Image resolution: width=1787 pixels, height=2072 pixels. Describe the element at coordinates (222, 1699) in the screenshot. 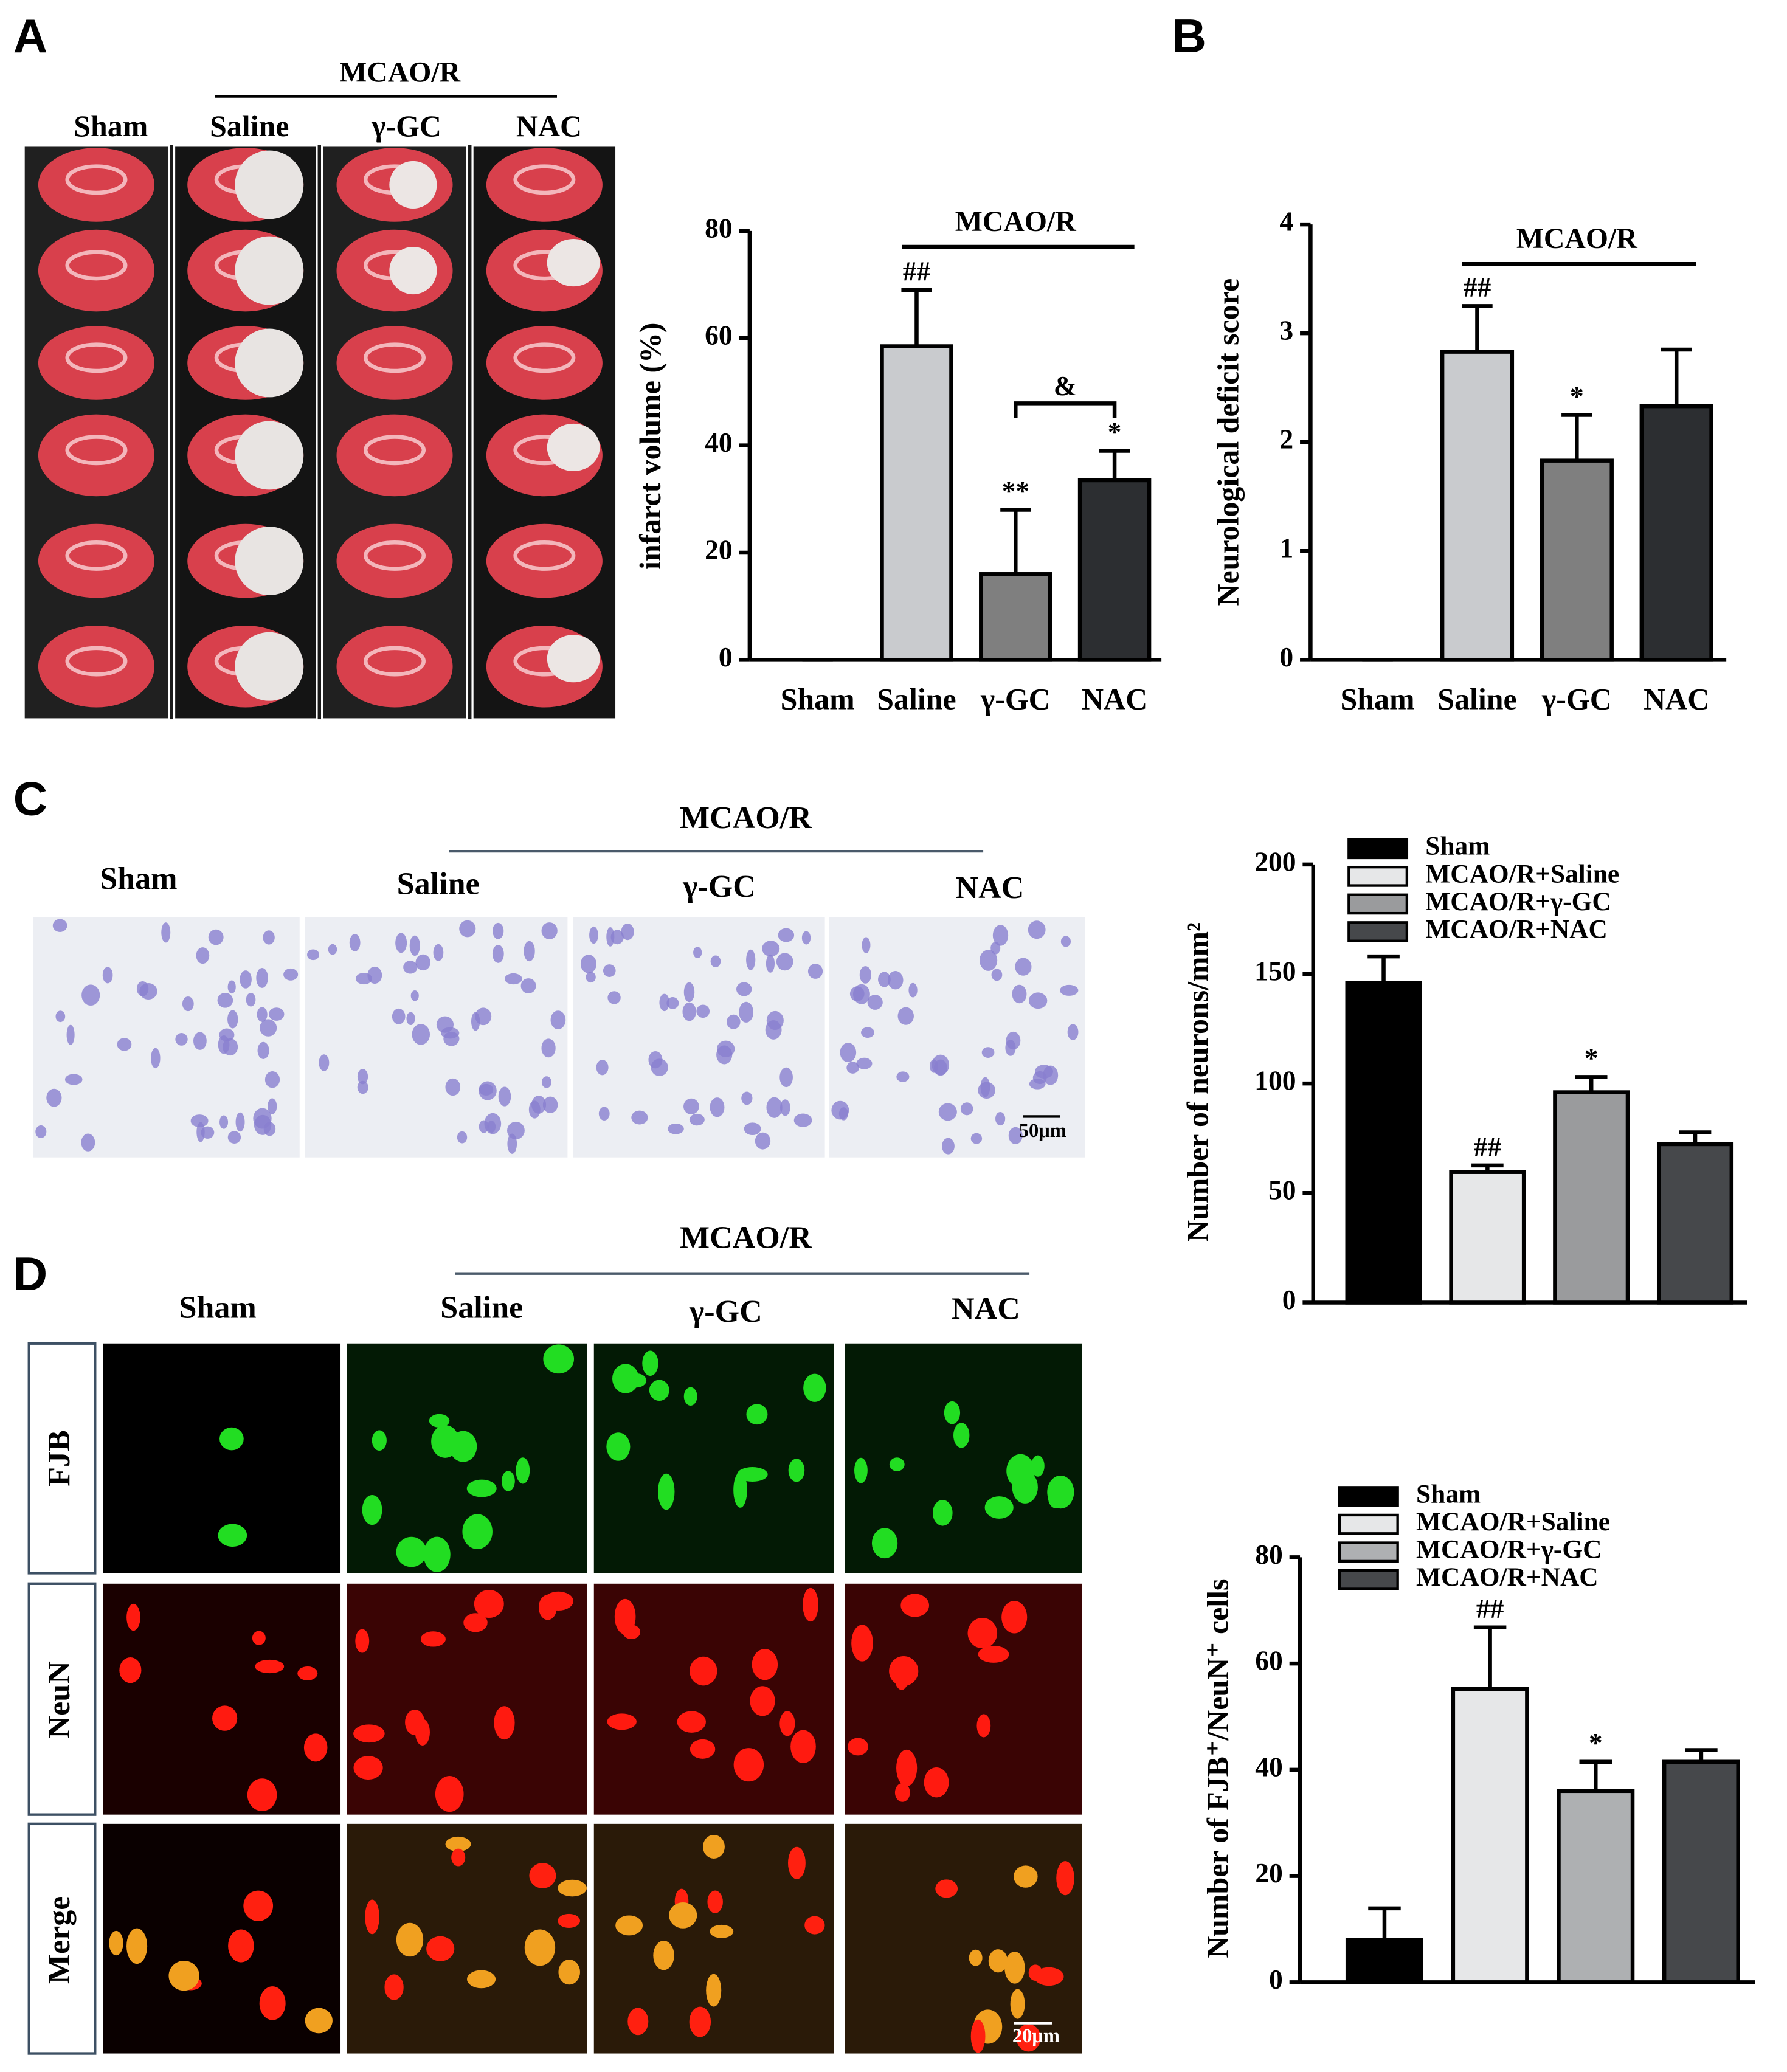

I see `fluorescence-image` at that location.